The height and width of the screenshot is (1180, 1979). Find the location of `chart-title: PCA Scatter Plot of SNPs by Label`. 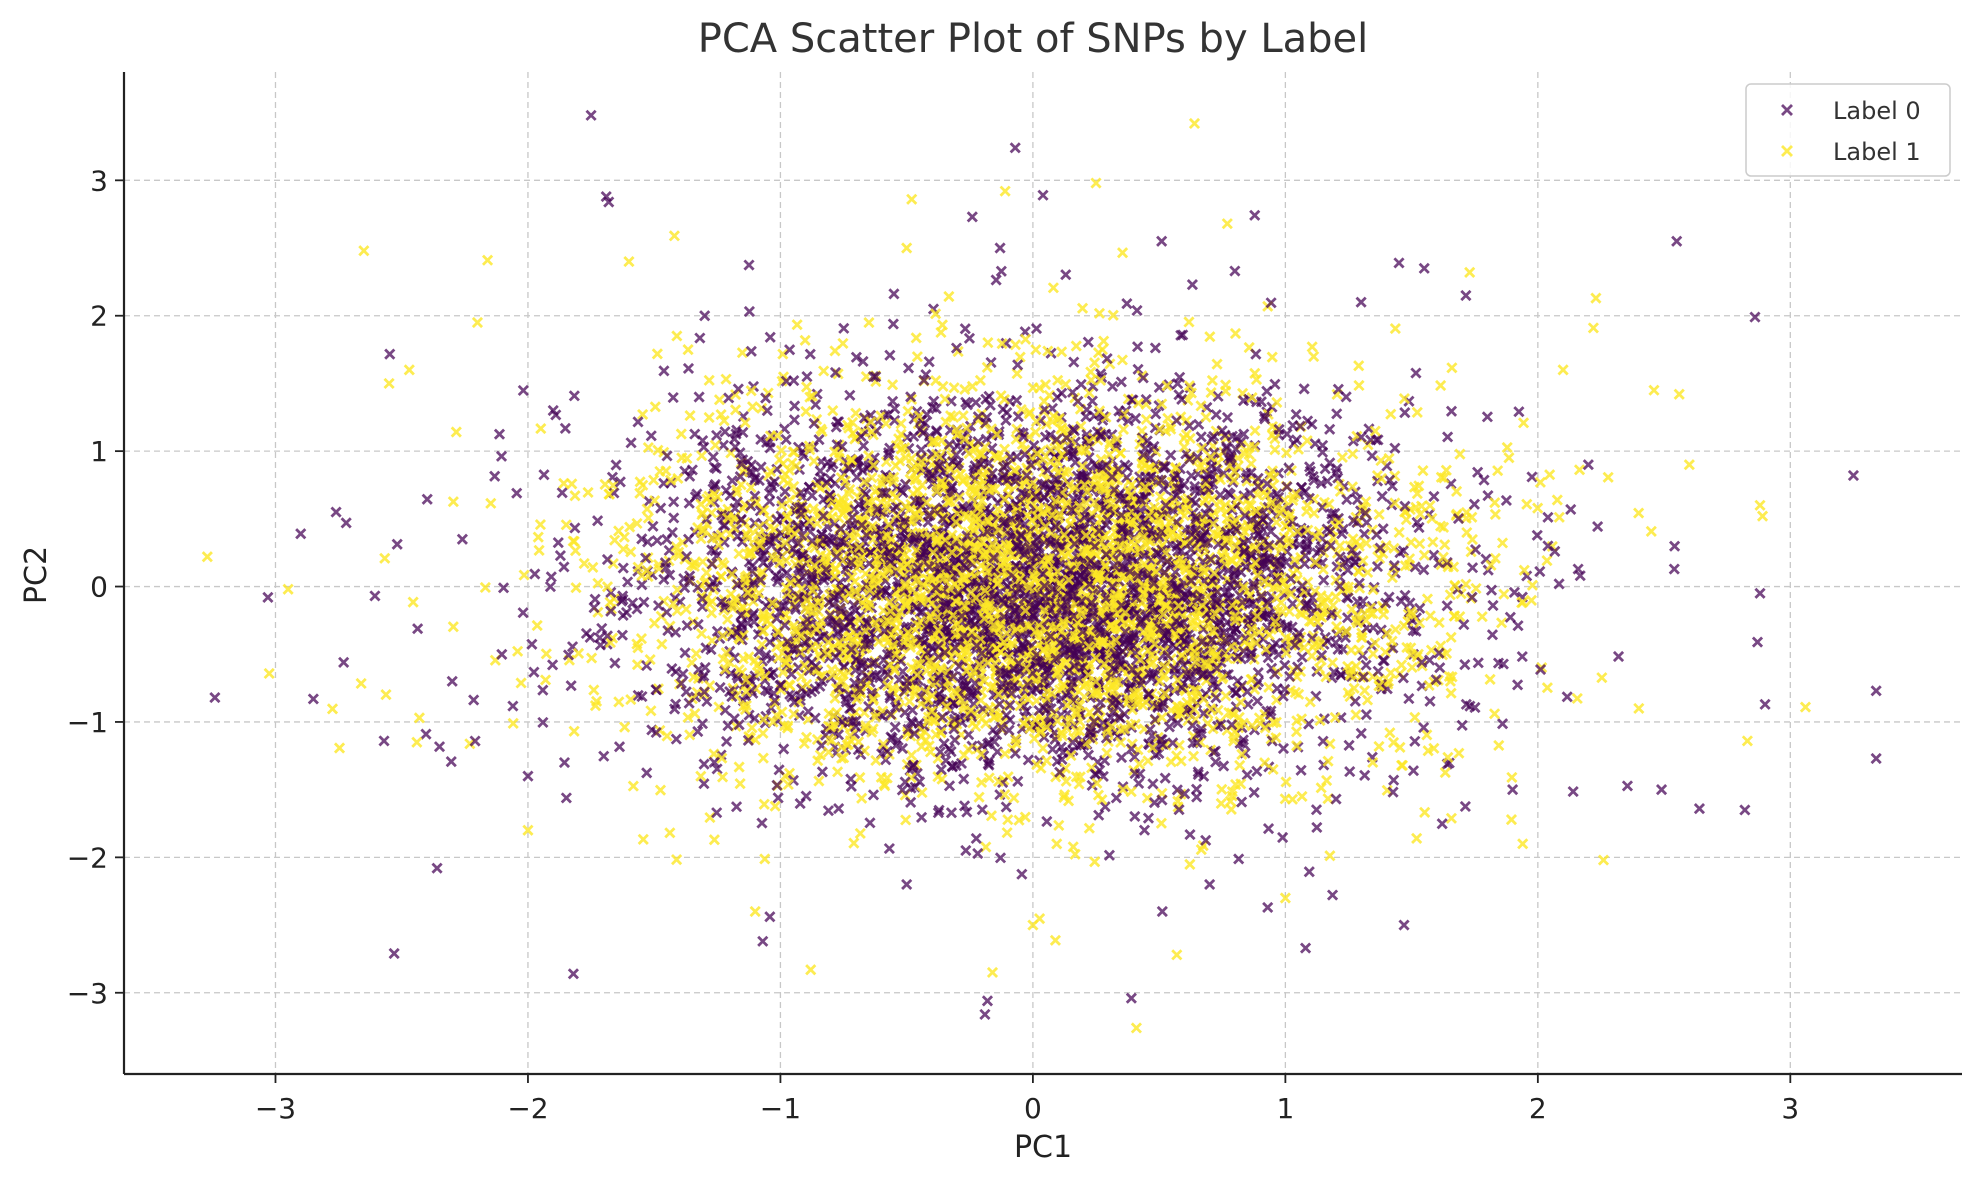

chart-title: PCA Scatter Plot of SNPs by Label is located at coordinates (1033, 39).